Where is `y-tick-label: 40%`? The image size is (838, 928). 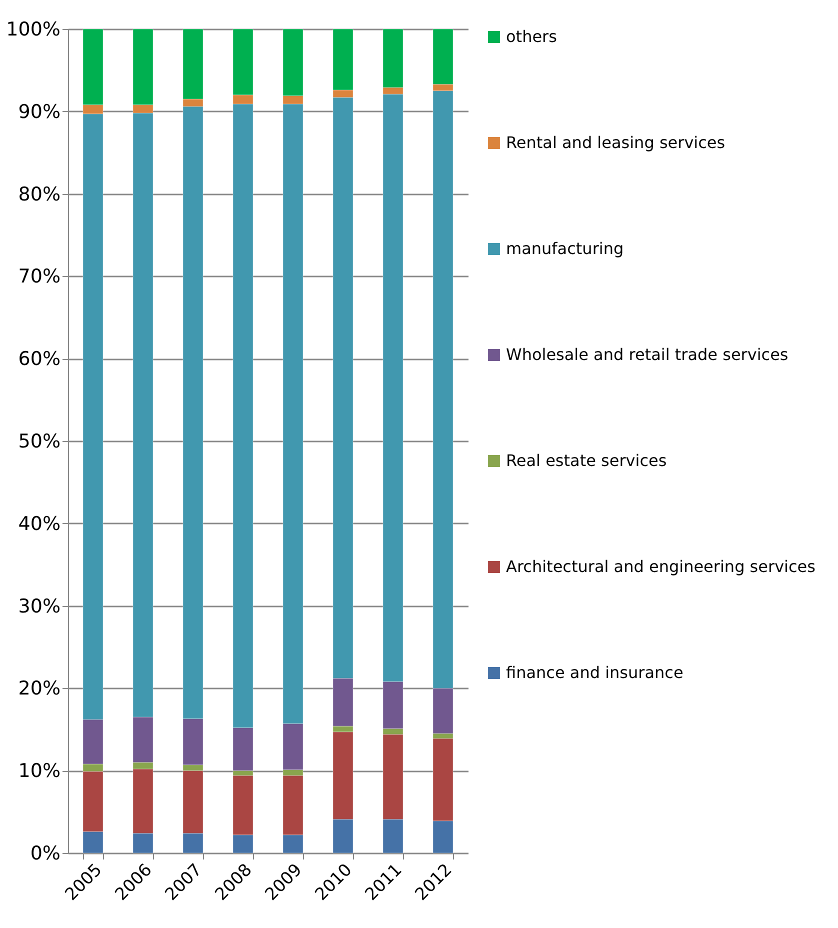 y-tick-label: 40% is located at coordinates (39, 523).